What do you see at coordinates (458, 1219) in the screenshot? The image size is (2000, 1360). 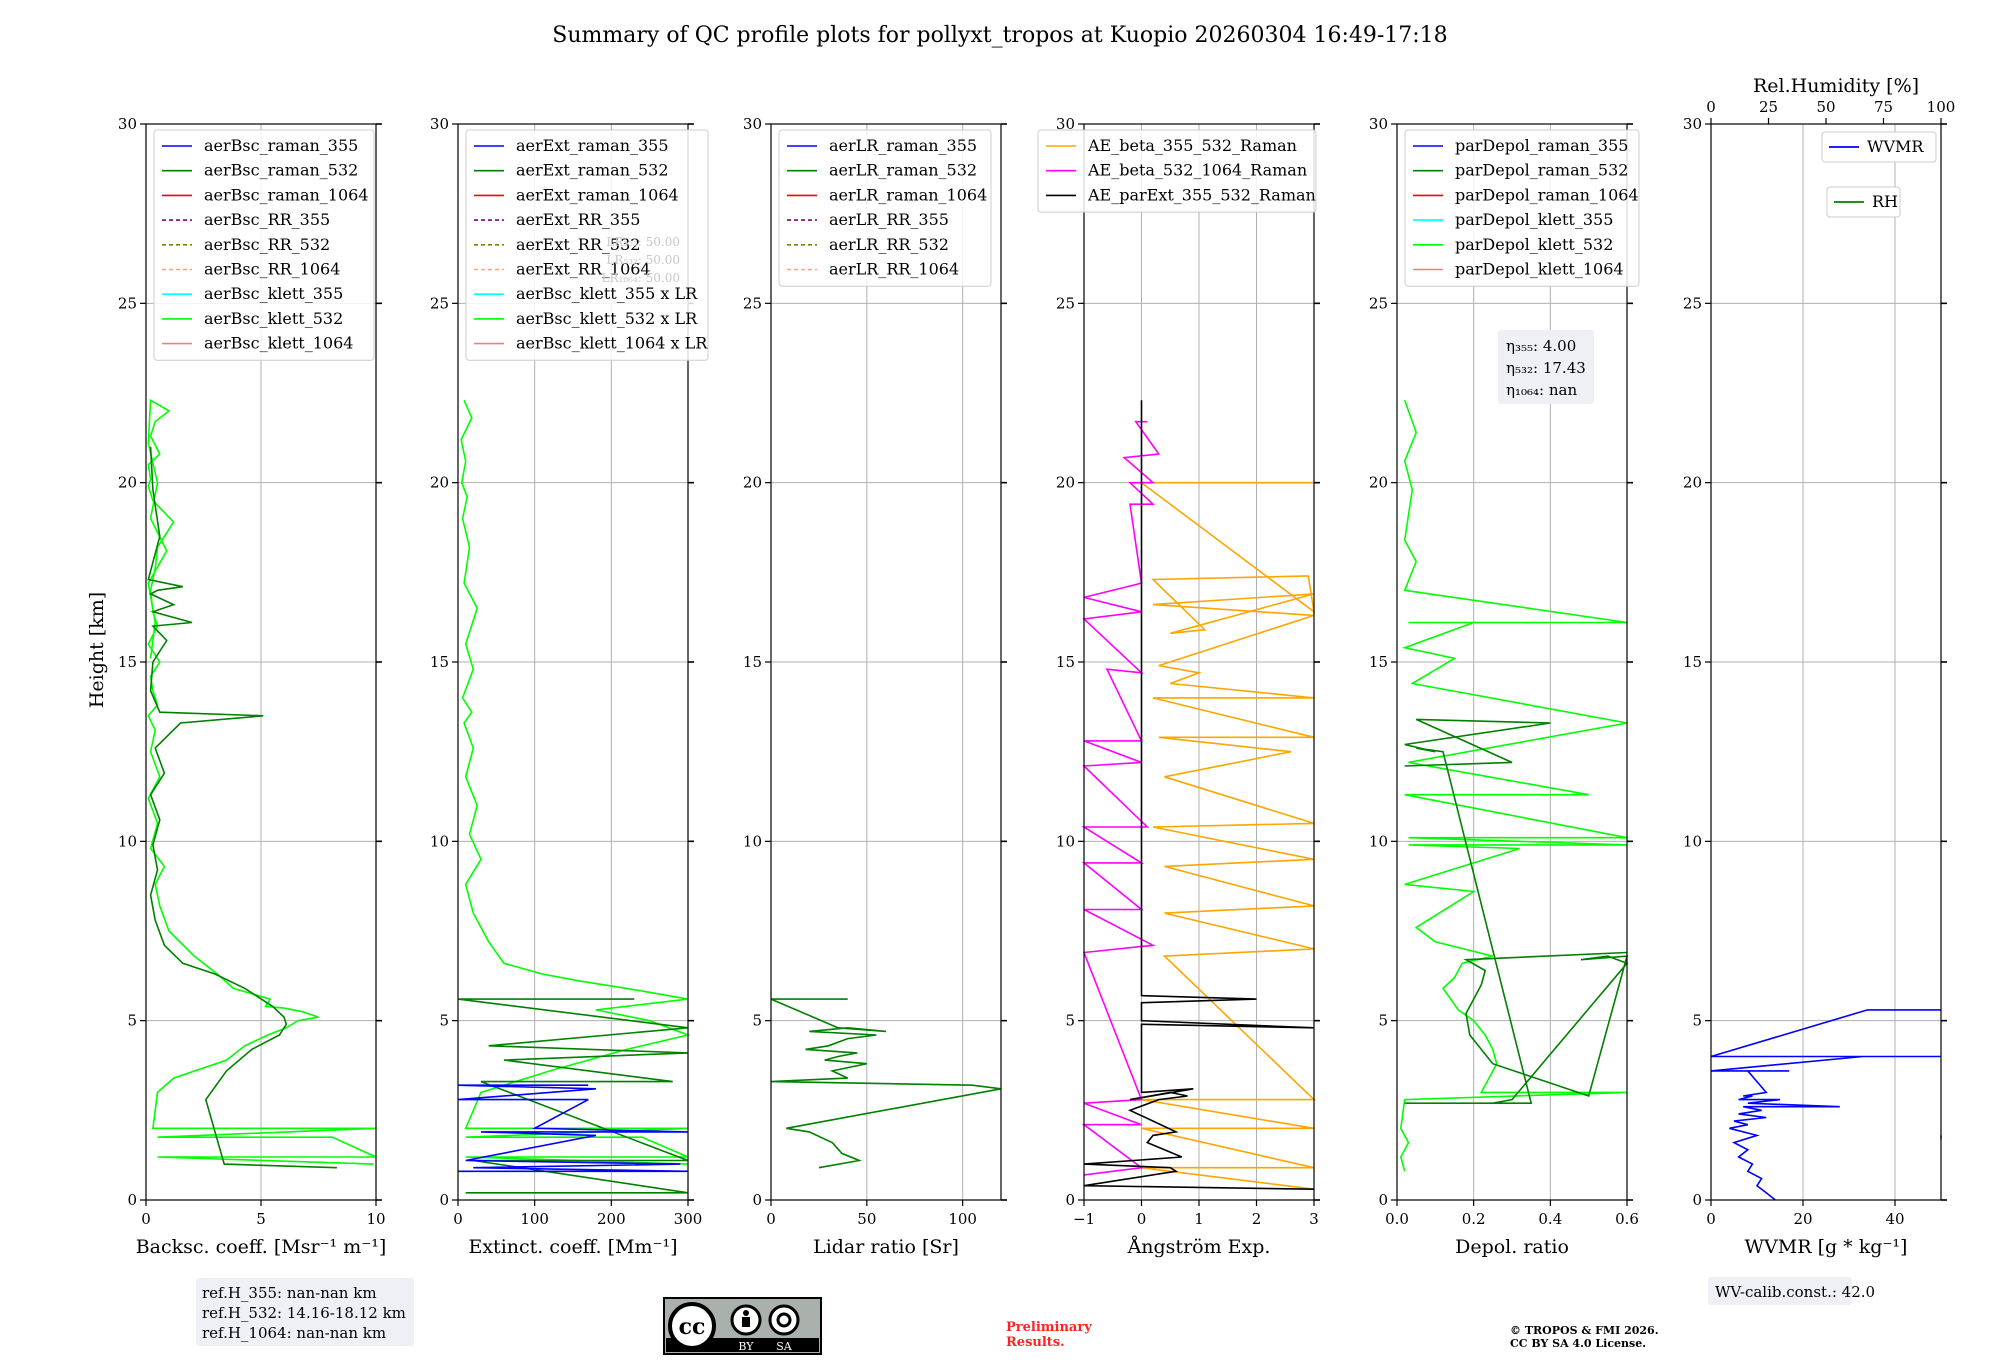 I see `extinction-x-tick-label: 0` at bounding box center [458, 1219].